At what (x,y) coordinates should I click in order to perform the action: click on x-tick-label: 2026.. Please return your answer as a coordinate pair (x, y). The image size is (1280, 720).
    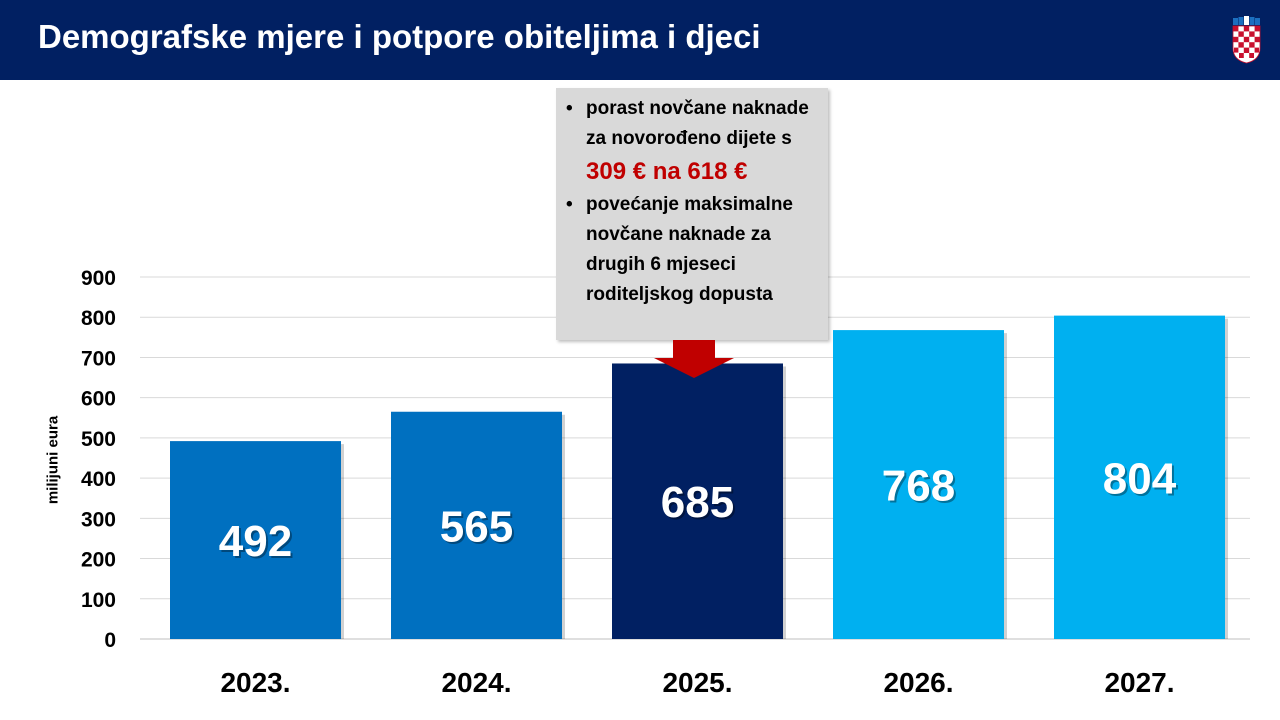
    Looking at the image, I should click on (918, 682).